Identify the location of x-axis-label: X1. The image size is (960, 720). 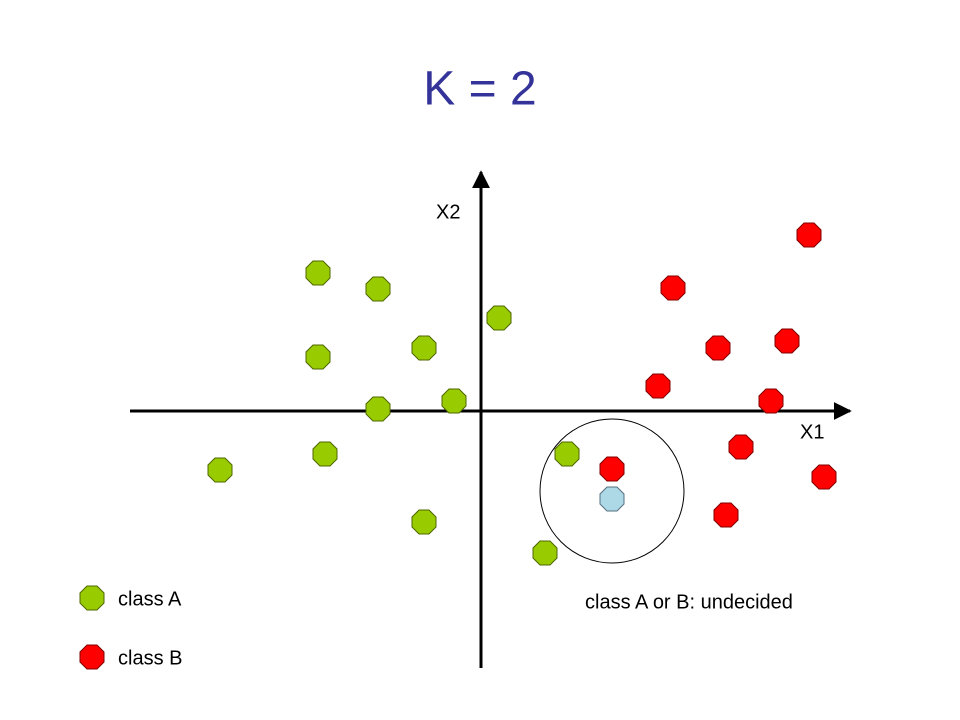
(812, 432).